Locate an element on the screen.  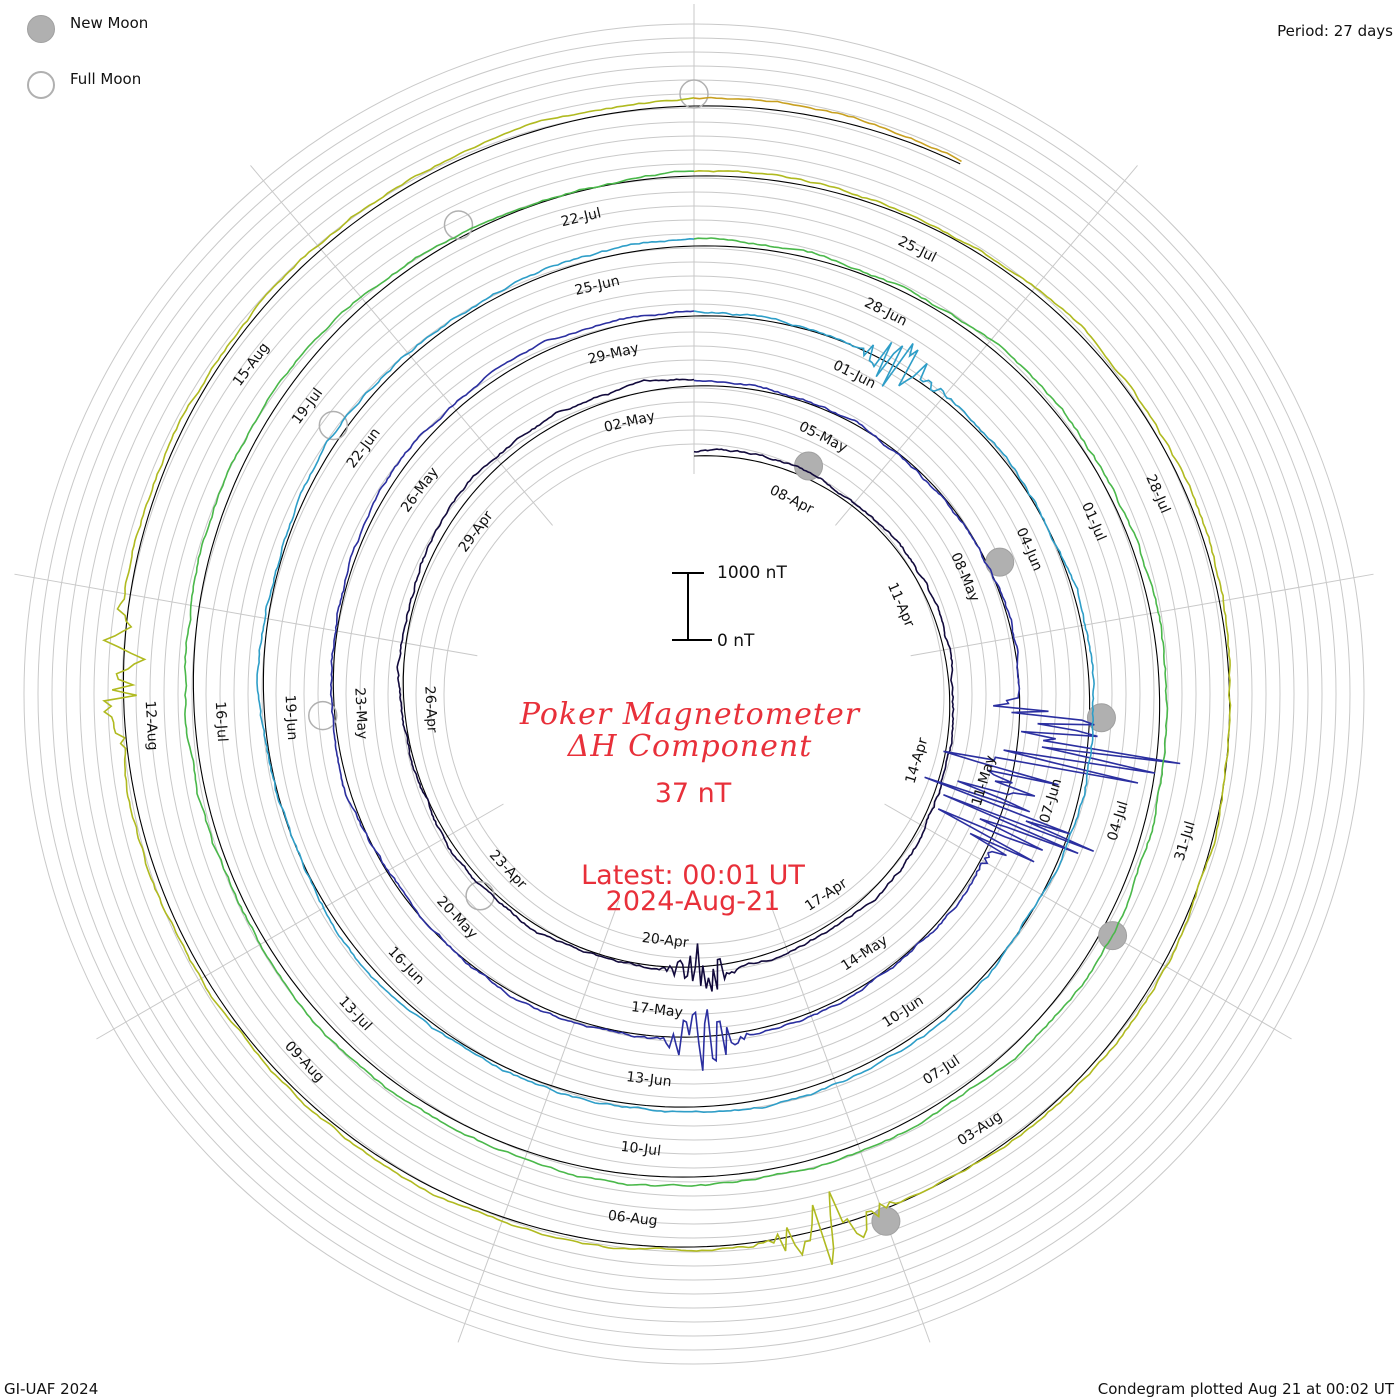
baseline-spiral is located at coordinates (827, 135).